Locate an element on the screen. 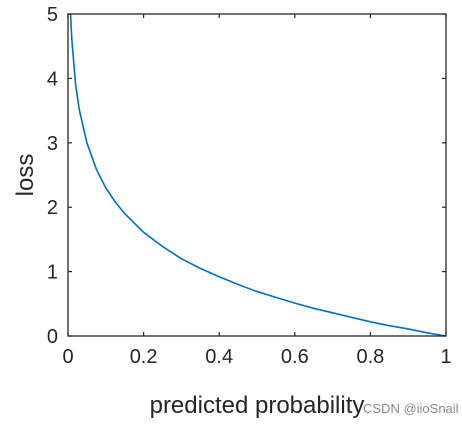 Image resolution: width=462 pixels, height=425 pixels. y-tick-label: 4 is located at coordinates (52, 79).